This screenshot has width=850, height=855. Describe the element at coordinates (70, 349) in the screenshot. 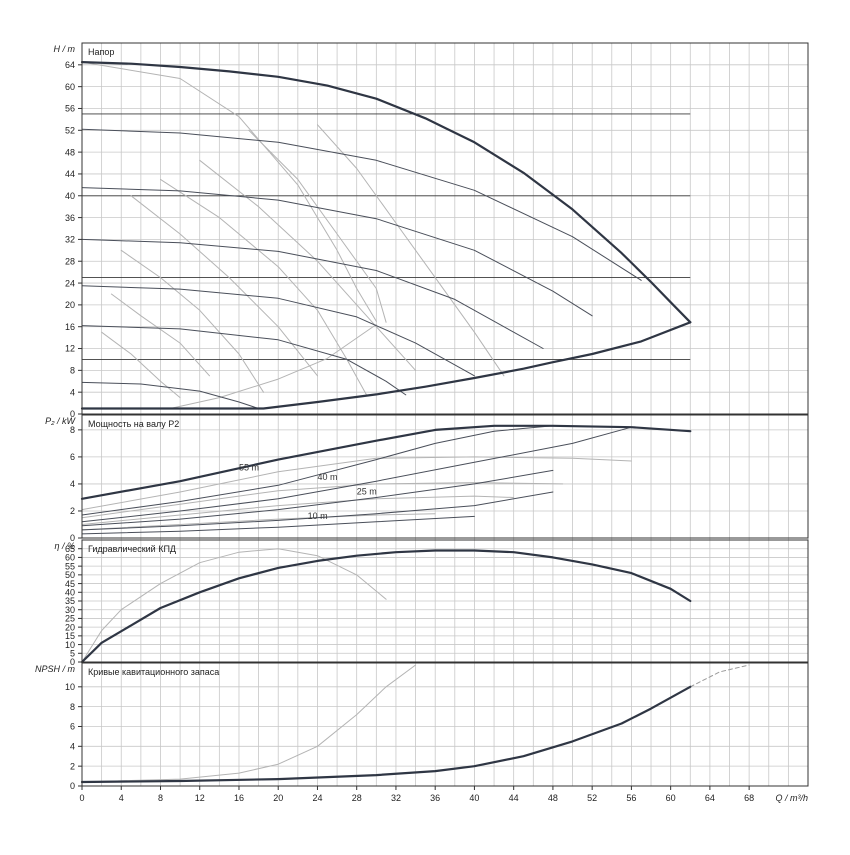

I see `y-tick-label: 12` at that location.